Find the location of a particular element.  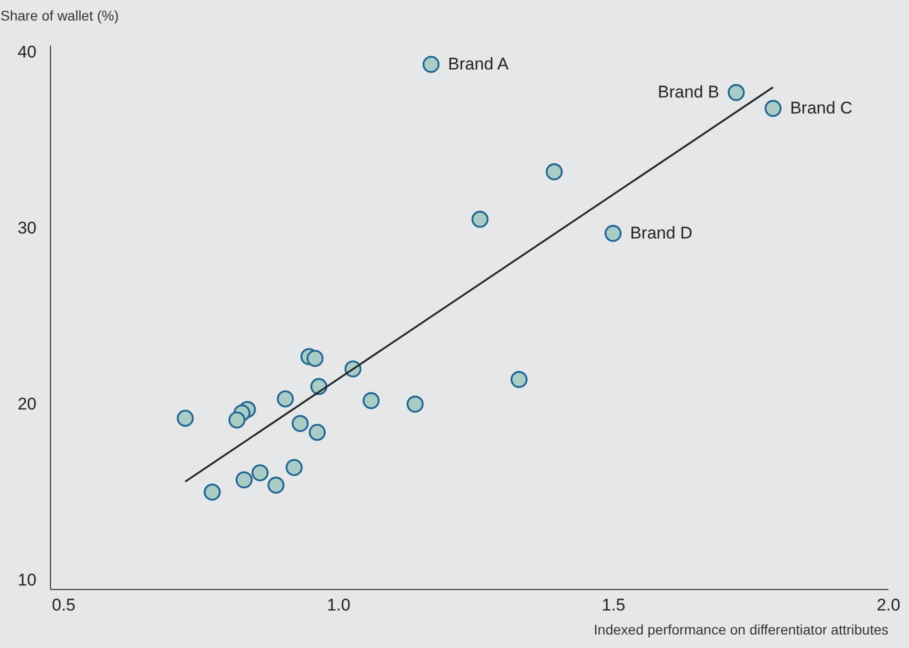

x-tick-label: 1.0 is located at coordinates (338, 605).